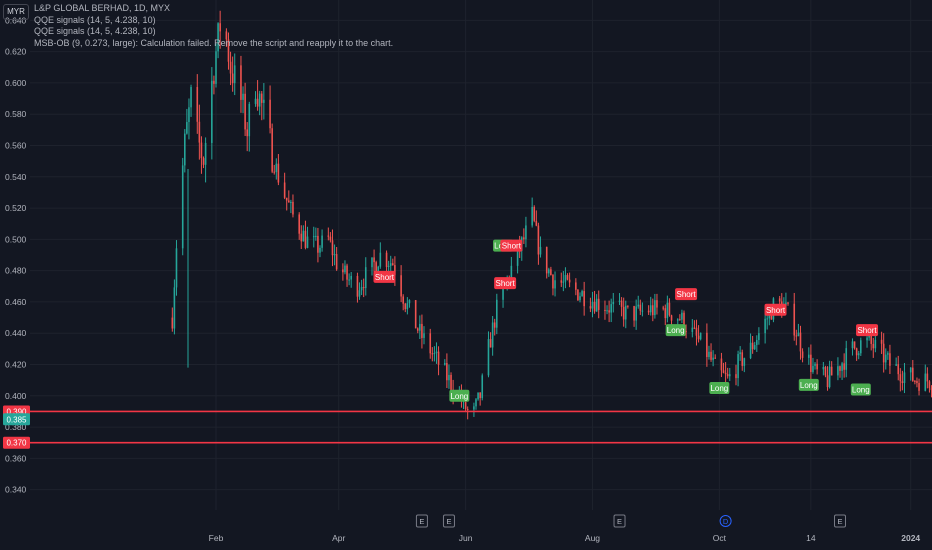 Image resolution: width=932 pixels, height=550 pixels. Describe the element at coordinates (686, 294) in the screenshot. I see `short-signal: Short` at that location.